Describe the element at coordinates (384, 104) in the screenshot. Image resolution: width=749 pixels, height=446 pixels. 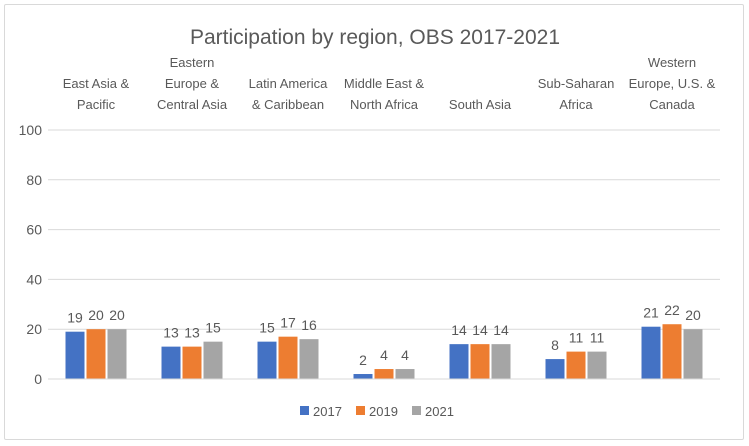
I see `category-label: North Africa` at that location.